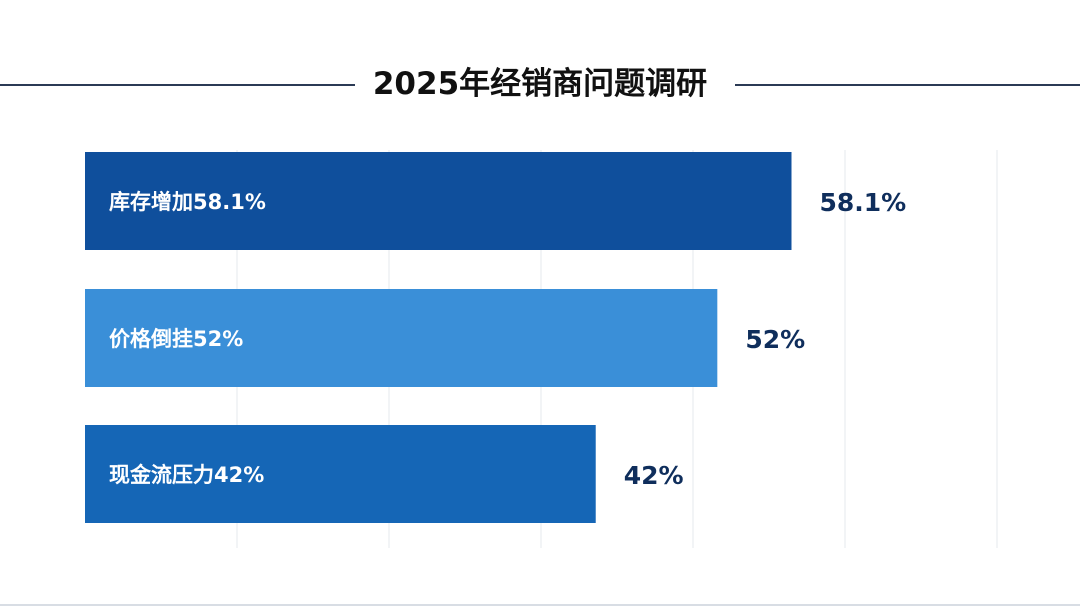  What do you see at coordinates (654, 475) in the screenshot?
I see `bar-value-label: 42%` at bounding box center [654, 475].